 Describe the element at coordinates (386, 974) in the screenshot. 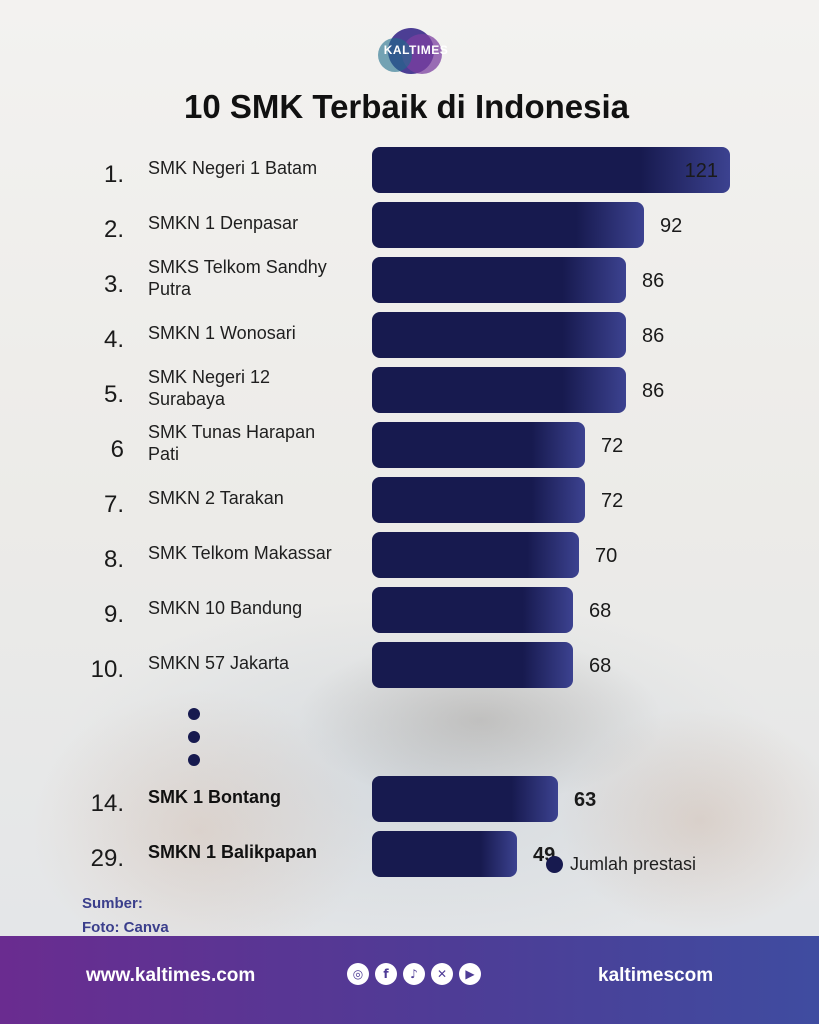

I see `facebook-icon: f` at that location.